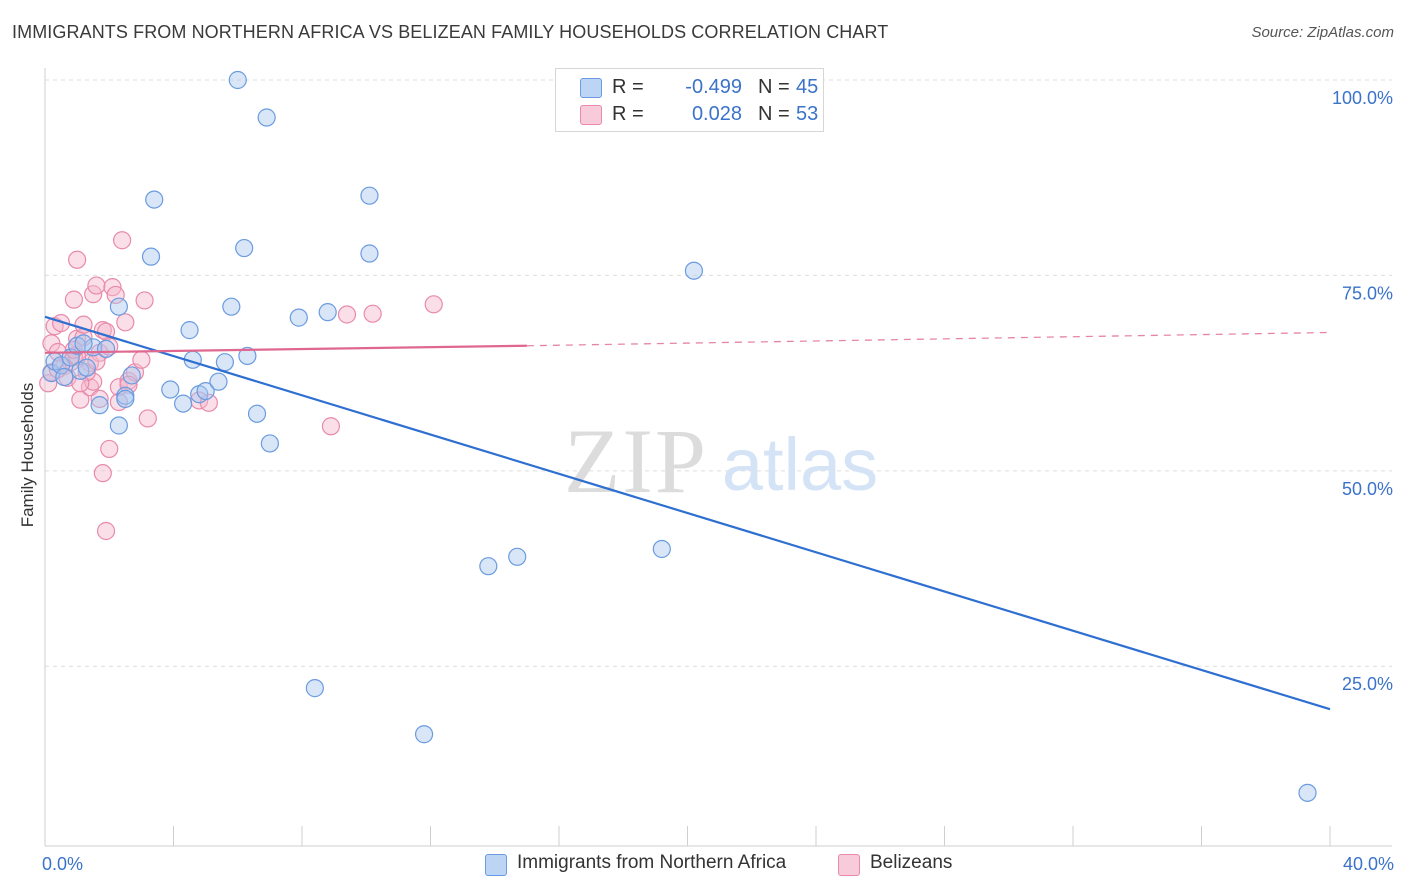 The height and width of the screenshot is (892, 1406). I want to click on series-swatch-blue, so click(496, 865).